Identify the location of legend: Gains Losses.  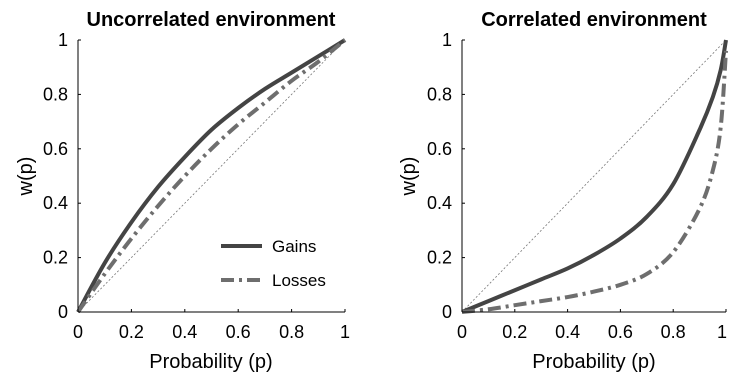
(273, 263).